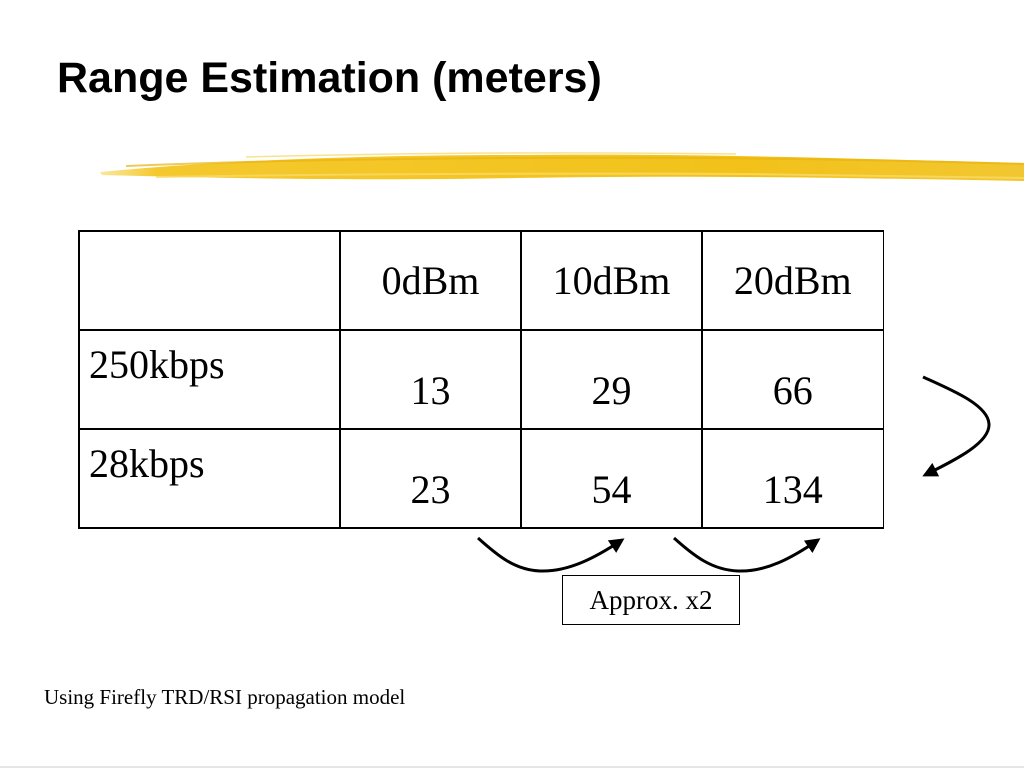 The height and width of the screenshot is (768, 1024). I want to click on table-header-row: 0dBm 10dBm 20dBm, so click(481, 280).